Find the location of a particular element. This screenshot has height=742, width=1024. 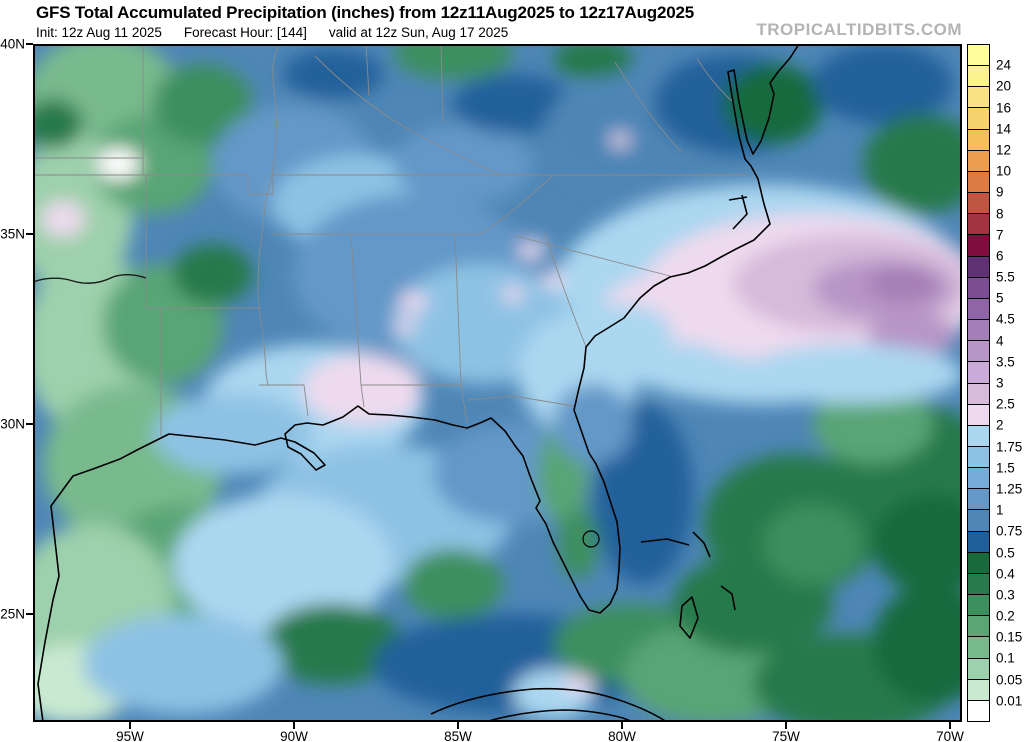

lat-label-30n: 30N is located at coordinates (12, 424).